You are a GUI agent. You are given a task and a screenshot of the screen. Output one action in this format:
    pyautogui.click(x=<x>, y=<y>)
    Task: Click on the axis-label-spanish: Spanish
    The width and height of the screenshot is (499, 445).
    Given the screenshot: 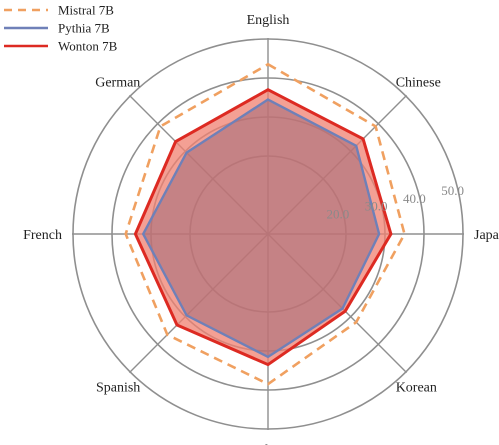 What is the action you would take?
    pyautogui.click(x=118, y=388)
    